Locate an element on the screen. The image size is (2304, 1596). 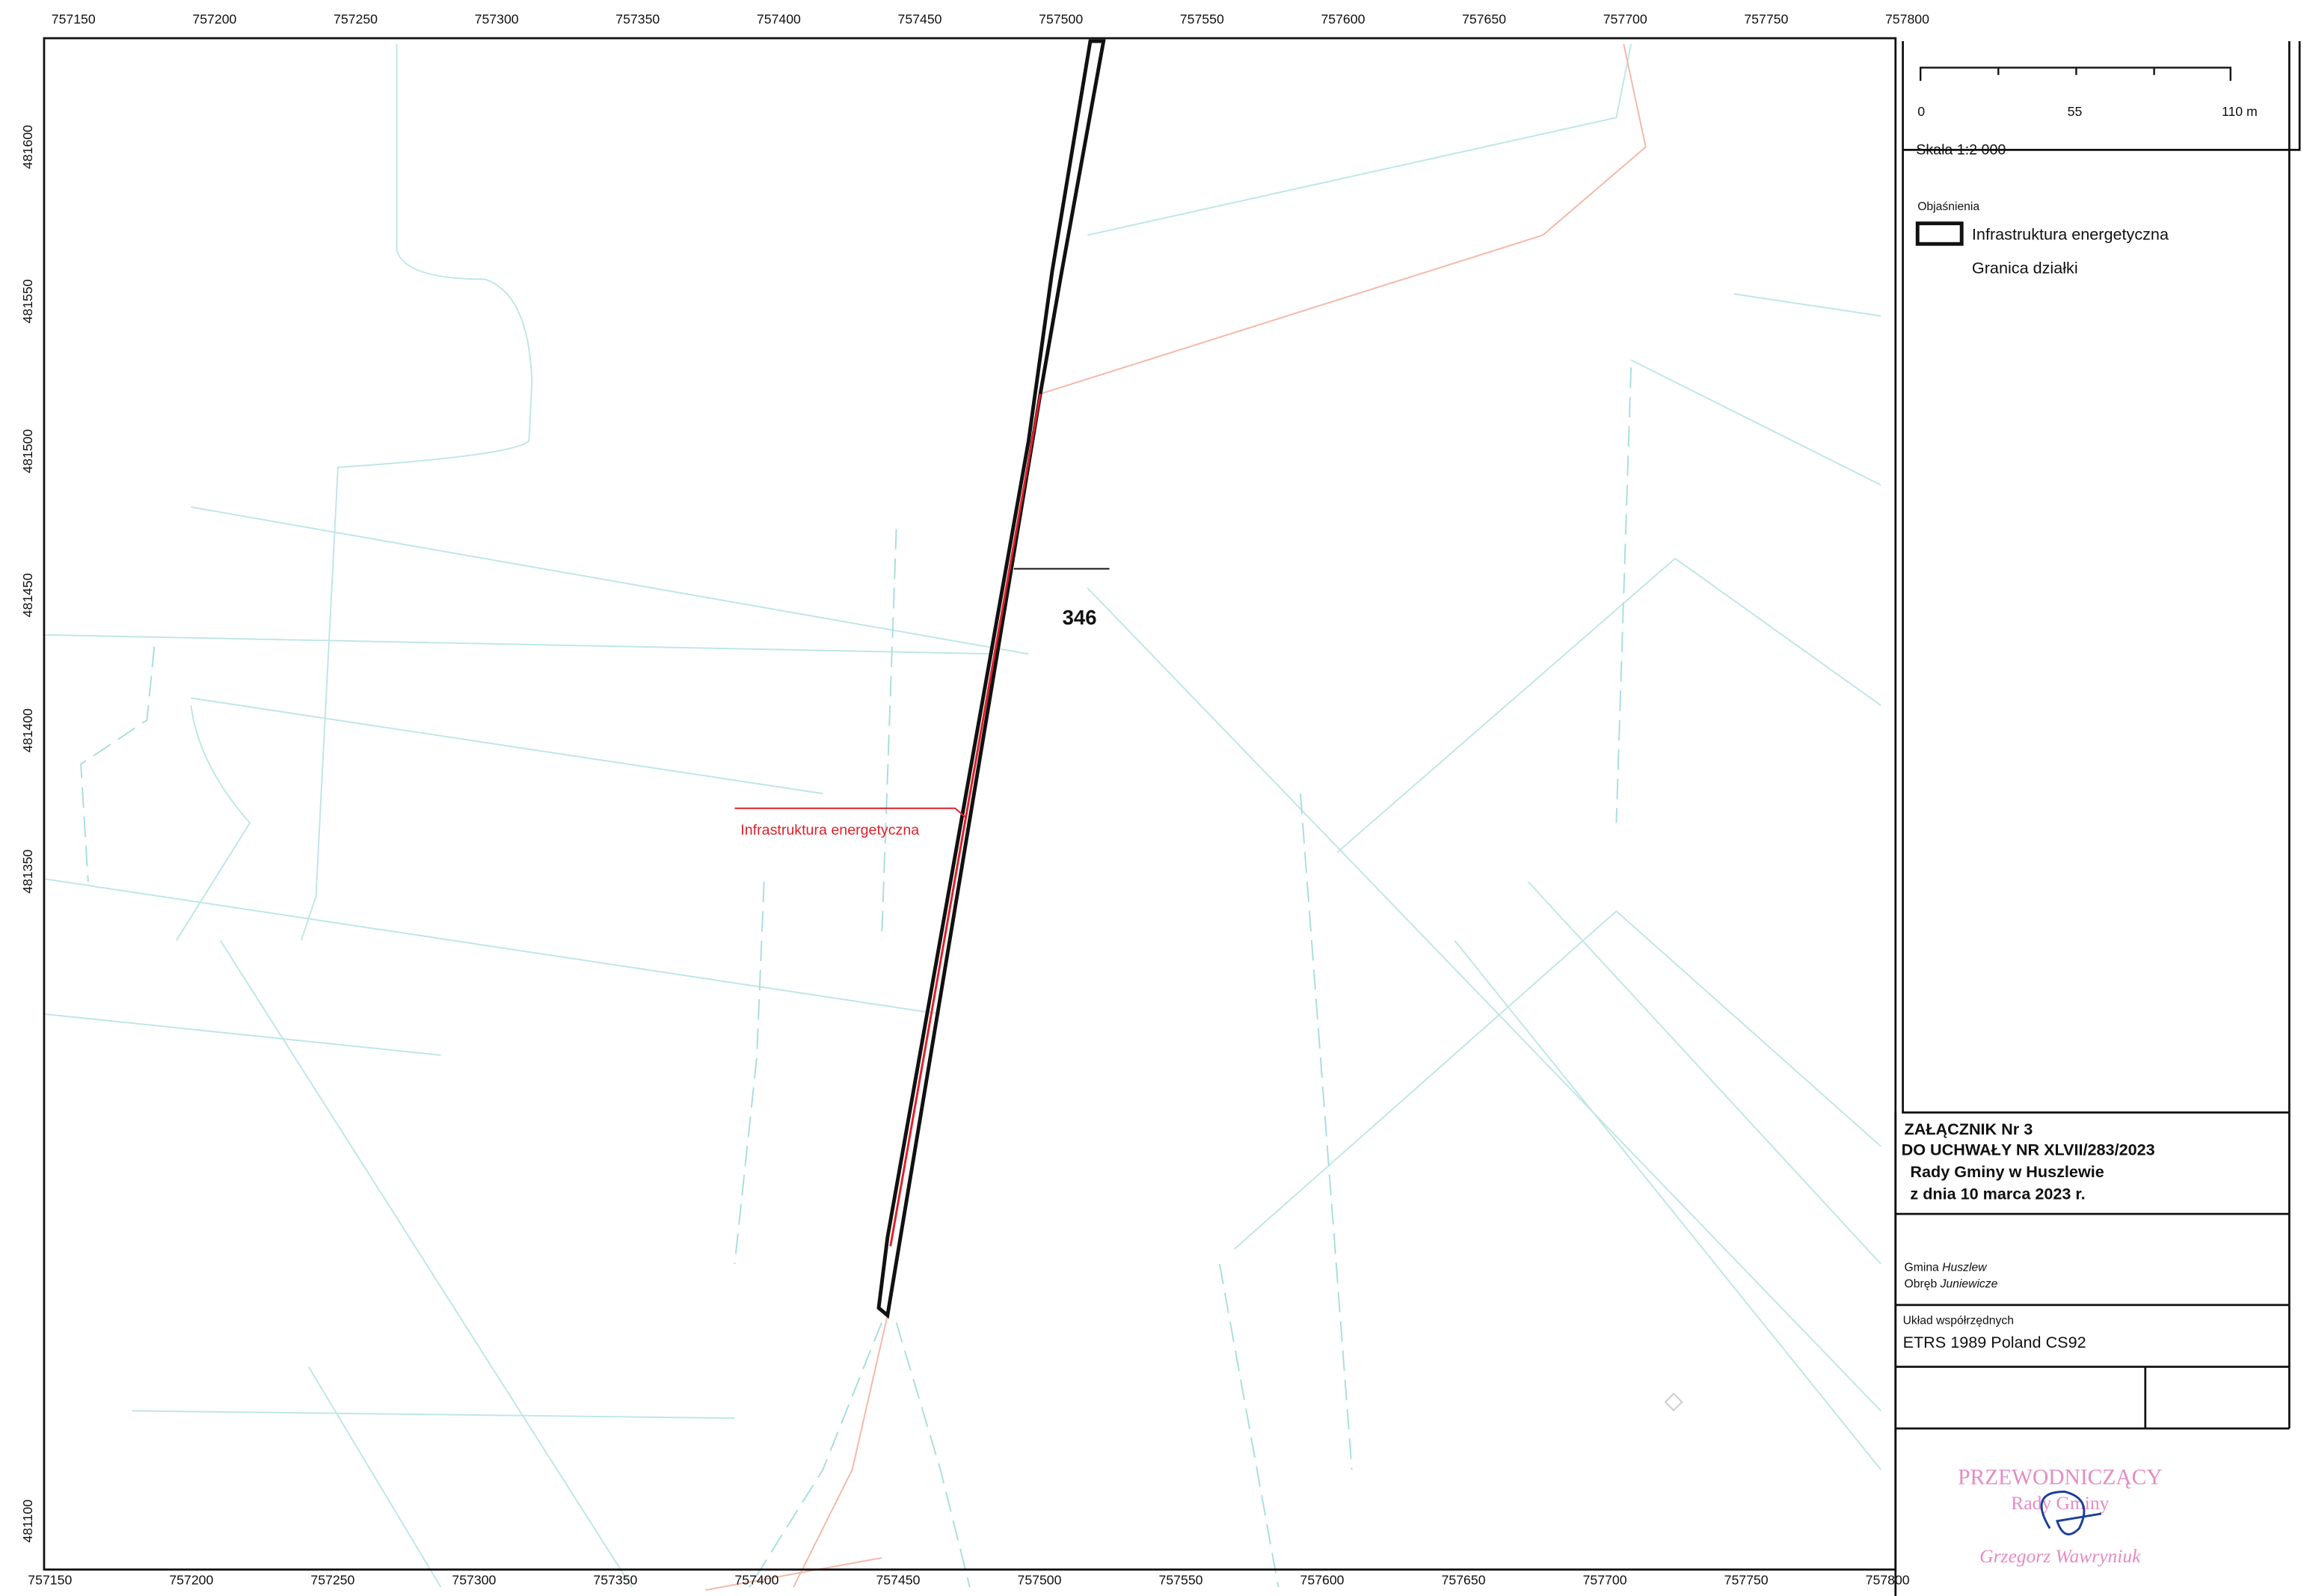
legend-swatch is located at coordinates (1939, 233).